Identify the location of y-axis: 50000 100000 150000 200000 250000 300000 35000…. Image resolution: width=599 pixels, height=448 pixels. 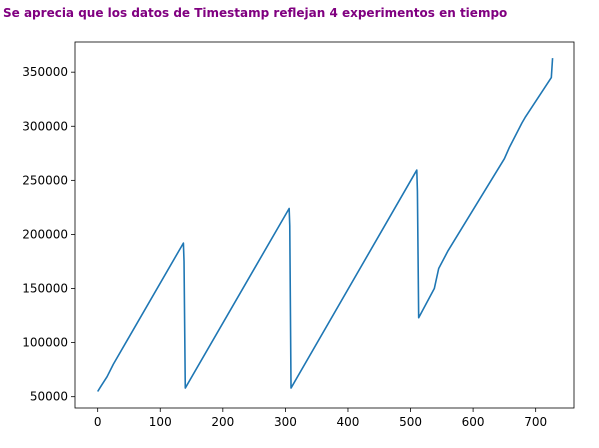
(48, 234).